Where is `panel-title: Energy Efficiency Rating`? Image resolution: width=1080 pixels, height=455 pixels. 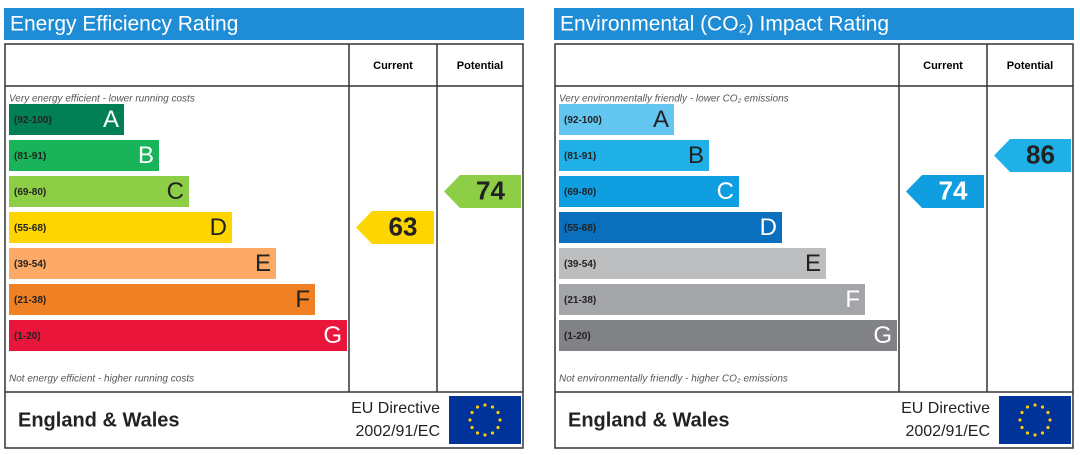
panel-title: Energy Efficiency Rating is located at coordinates (124, 24).